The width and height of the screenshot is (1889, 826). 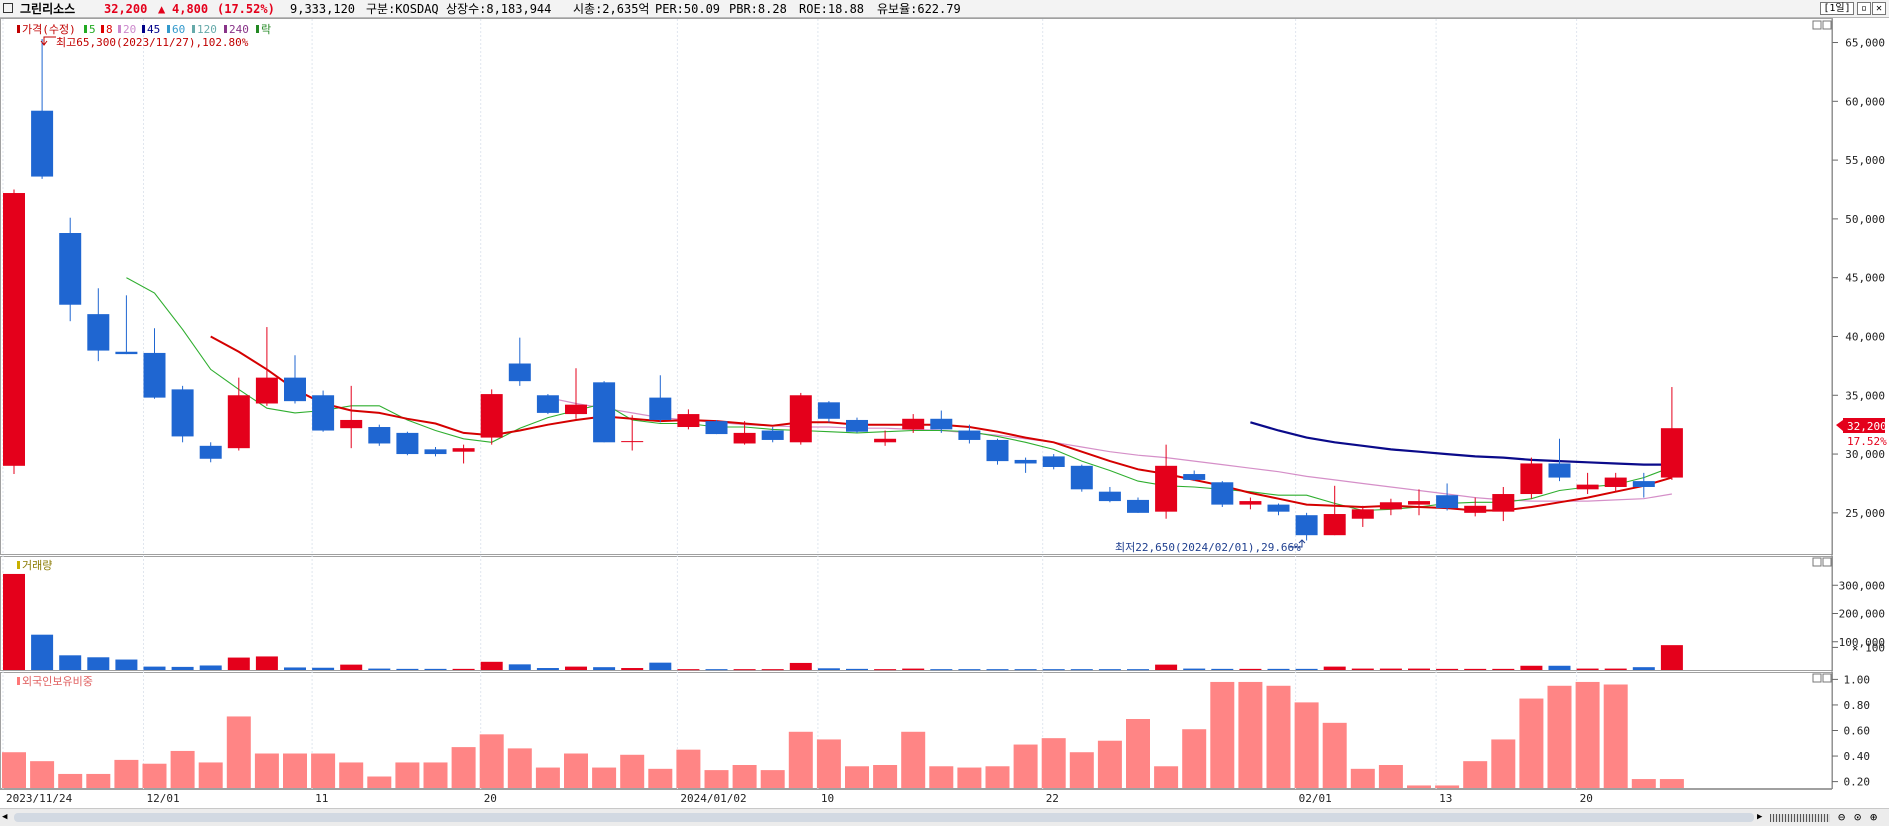 What do you see at coordinates (1822, 351) in the screenshot?
I see `panel-controls` at bounding box center [1822, 351].